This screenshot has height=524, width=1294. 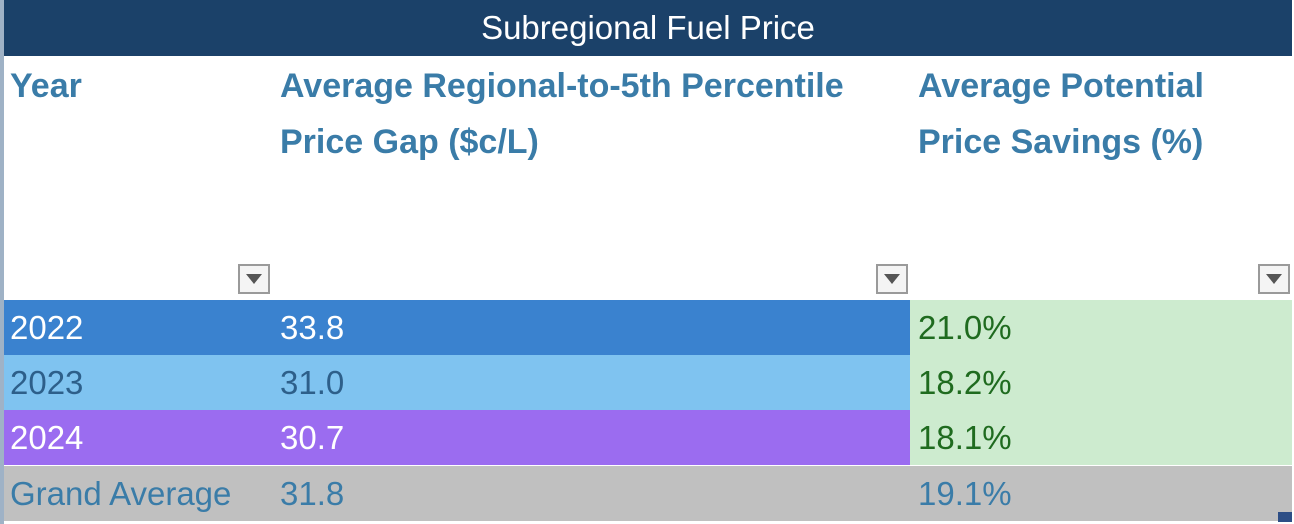 I want to click on filter-dropdown-year, so click(x=254, y=279).